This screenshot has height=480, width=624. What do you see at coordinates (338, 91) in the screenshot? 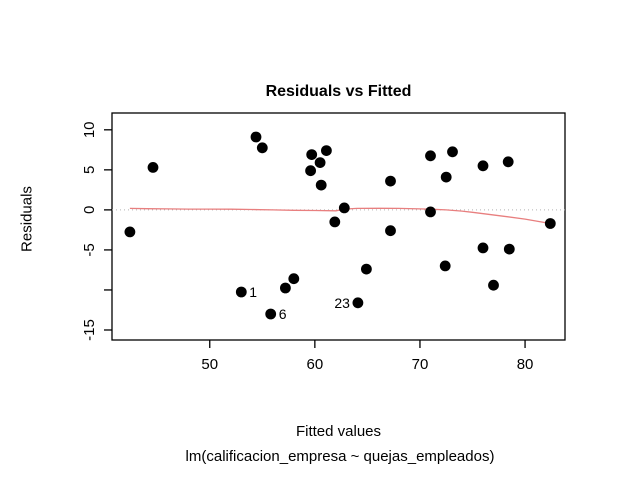
I see `chart-title: Residuals vs Fitted` at bounding box center [338, 91].